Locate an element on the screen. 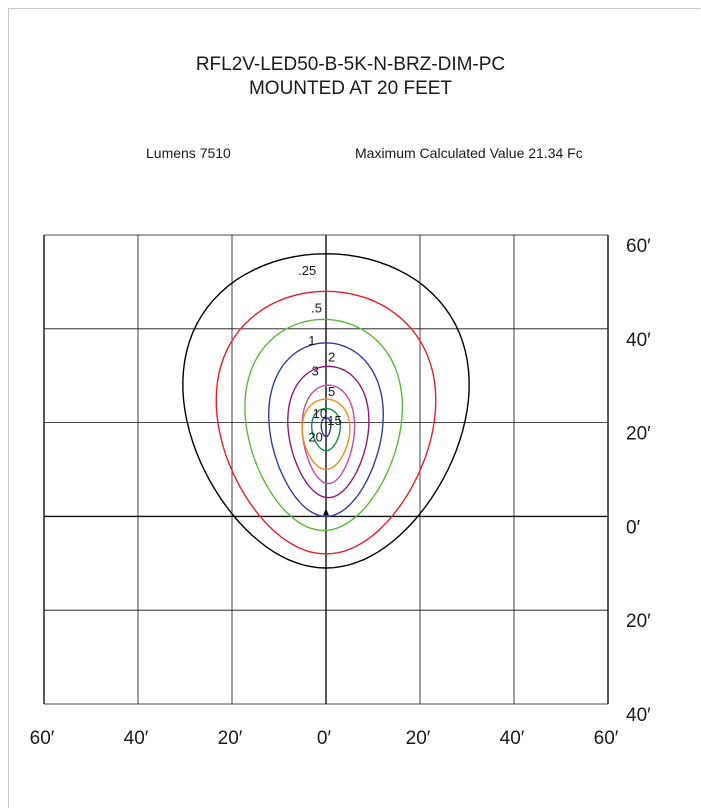  fixture-marker-icon is located at coordinates (326, 512).